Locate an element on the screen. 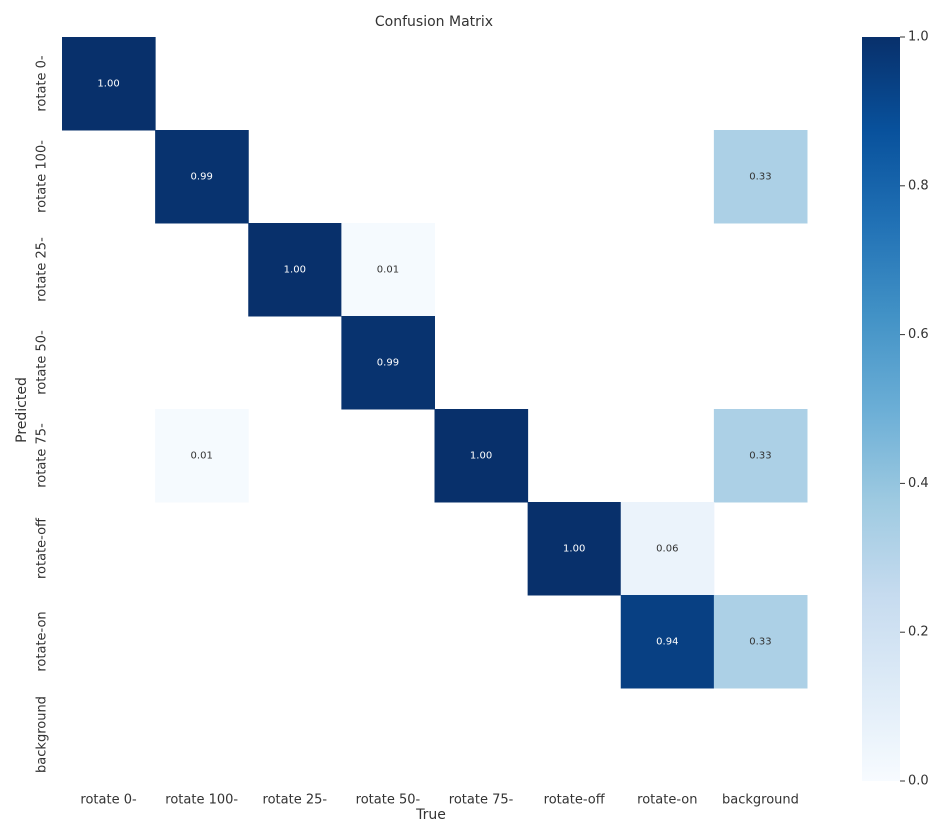 The height and width of the screenshot is (826, 936). y-tick-label: rotate 50- is located at coordinates (42, 362).